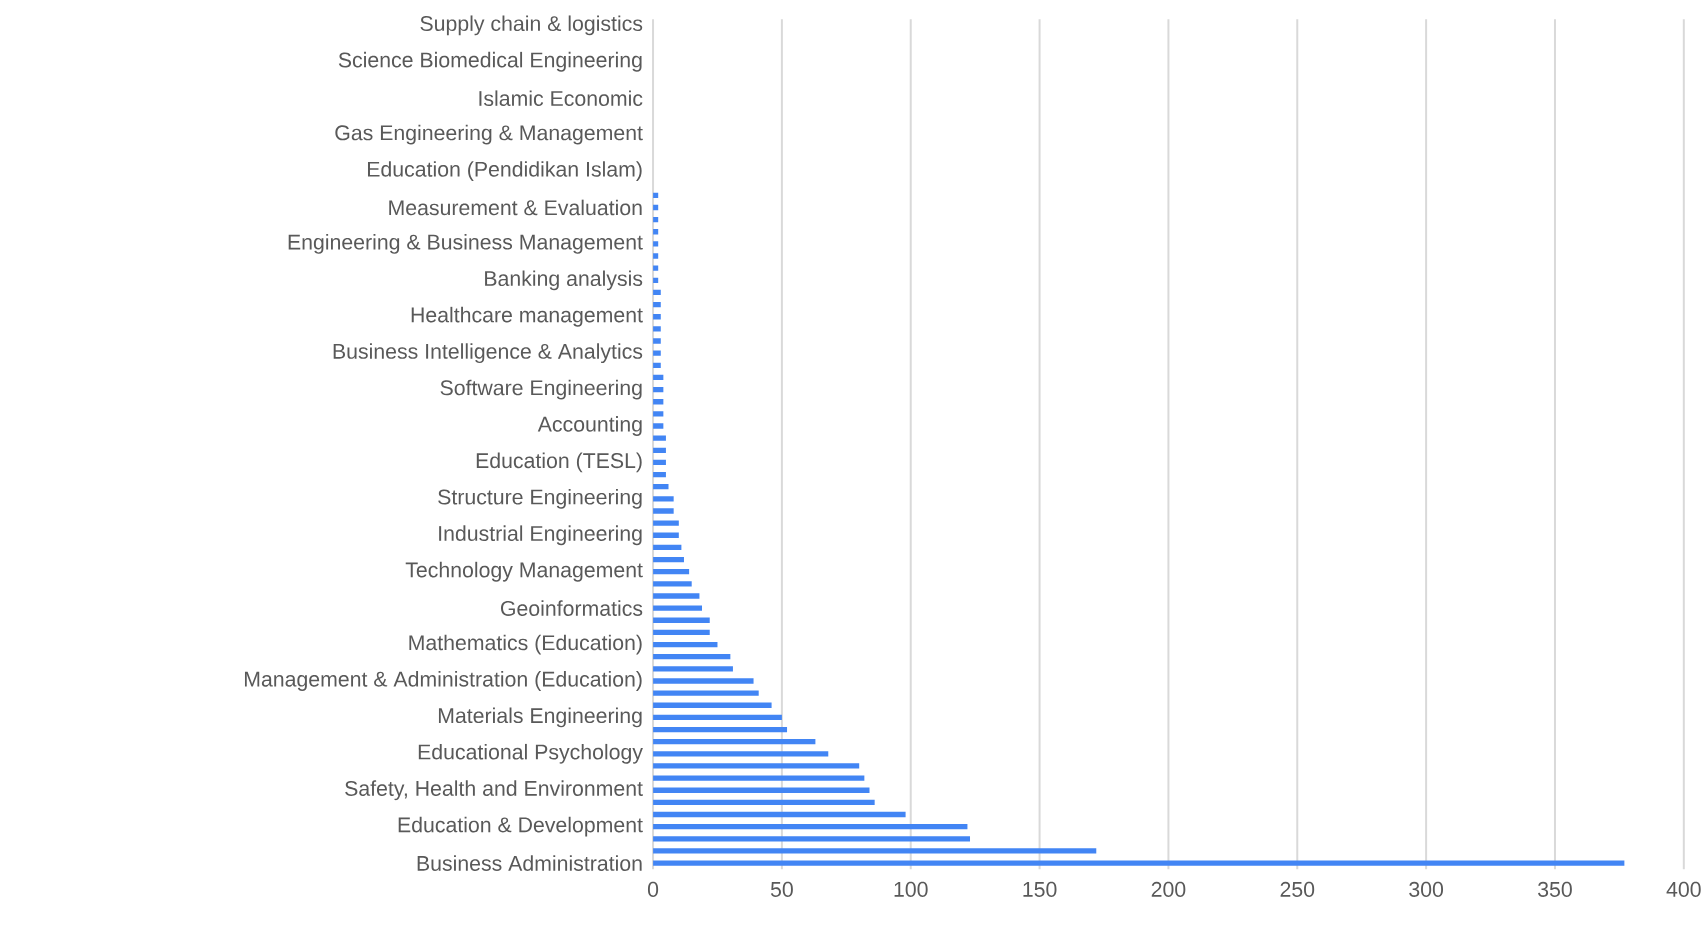  Describe the element at coordinates (488, 353) in the screenshot. I see `y-tick-label: Business Intelligence & Analytics` at that location.